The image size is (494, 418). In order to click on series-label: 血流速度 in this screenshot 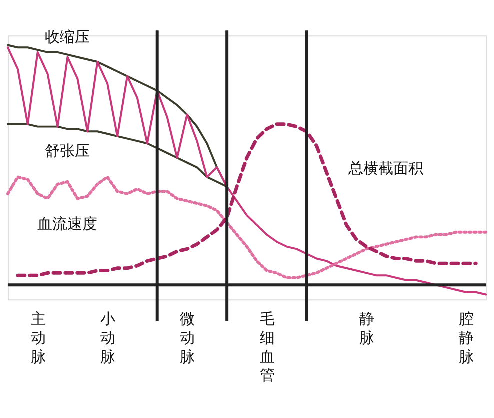, I will do `click(68, 224)`.